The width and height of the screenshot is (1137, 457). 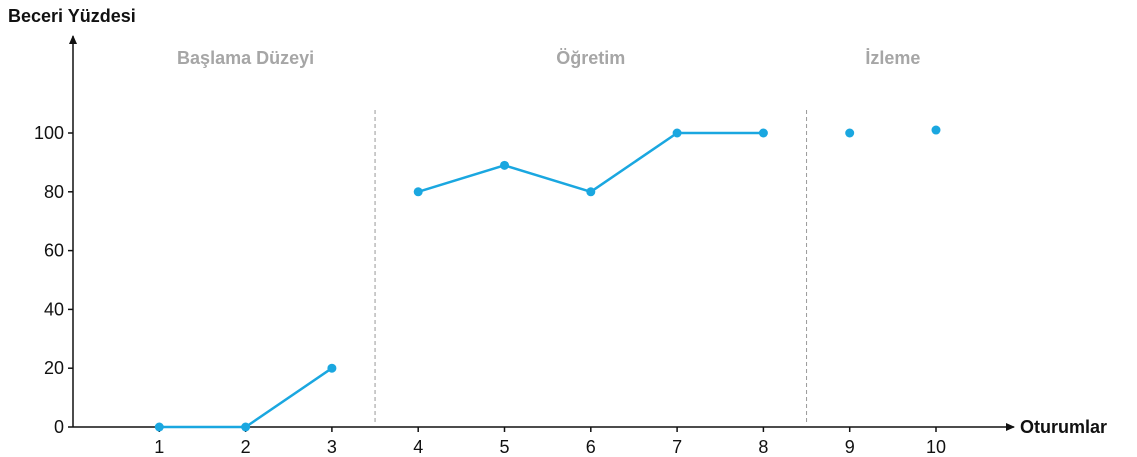 What do you see at coordinates (548, 58) in the screenshot?
I see `phase-labels: Başlama Düzeyi Öğretim İzleme` at bounding box center [548, 58].